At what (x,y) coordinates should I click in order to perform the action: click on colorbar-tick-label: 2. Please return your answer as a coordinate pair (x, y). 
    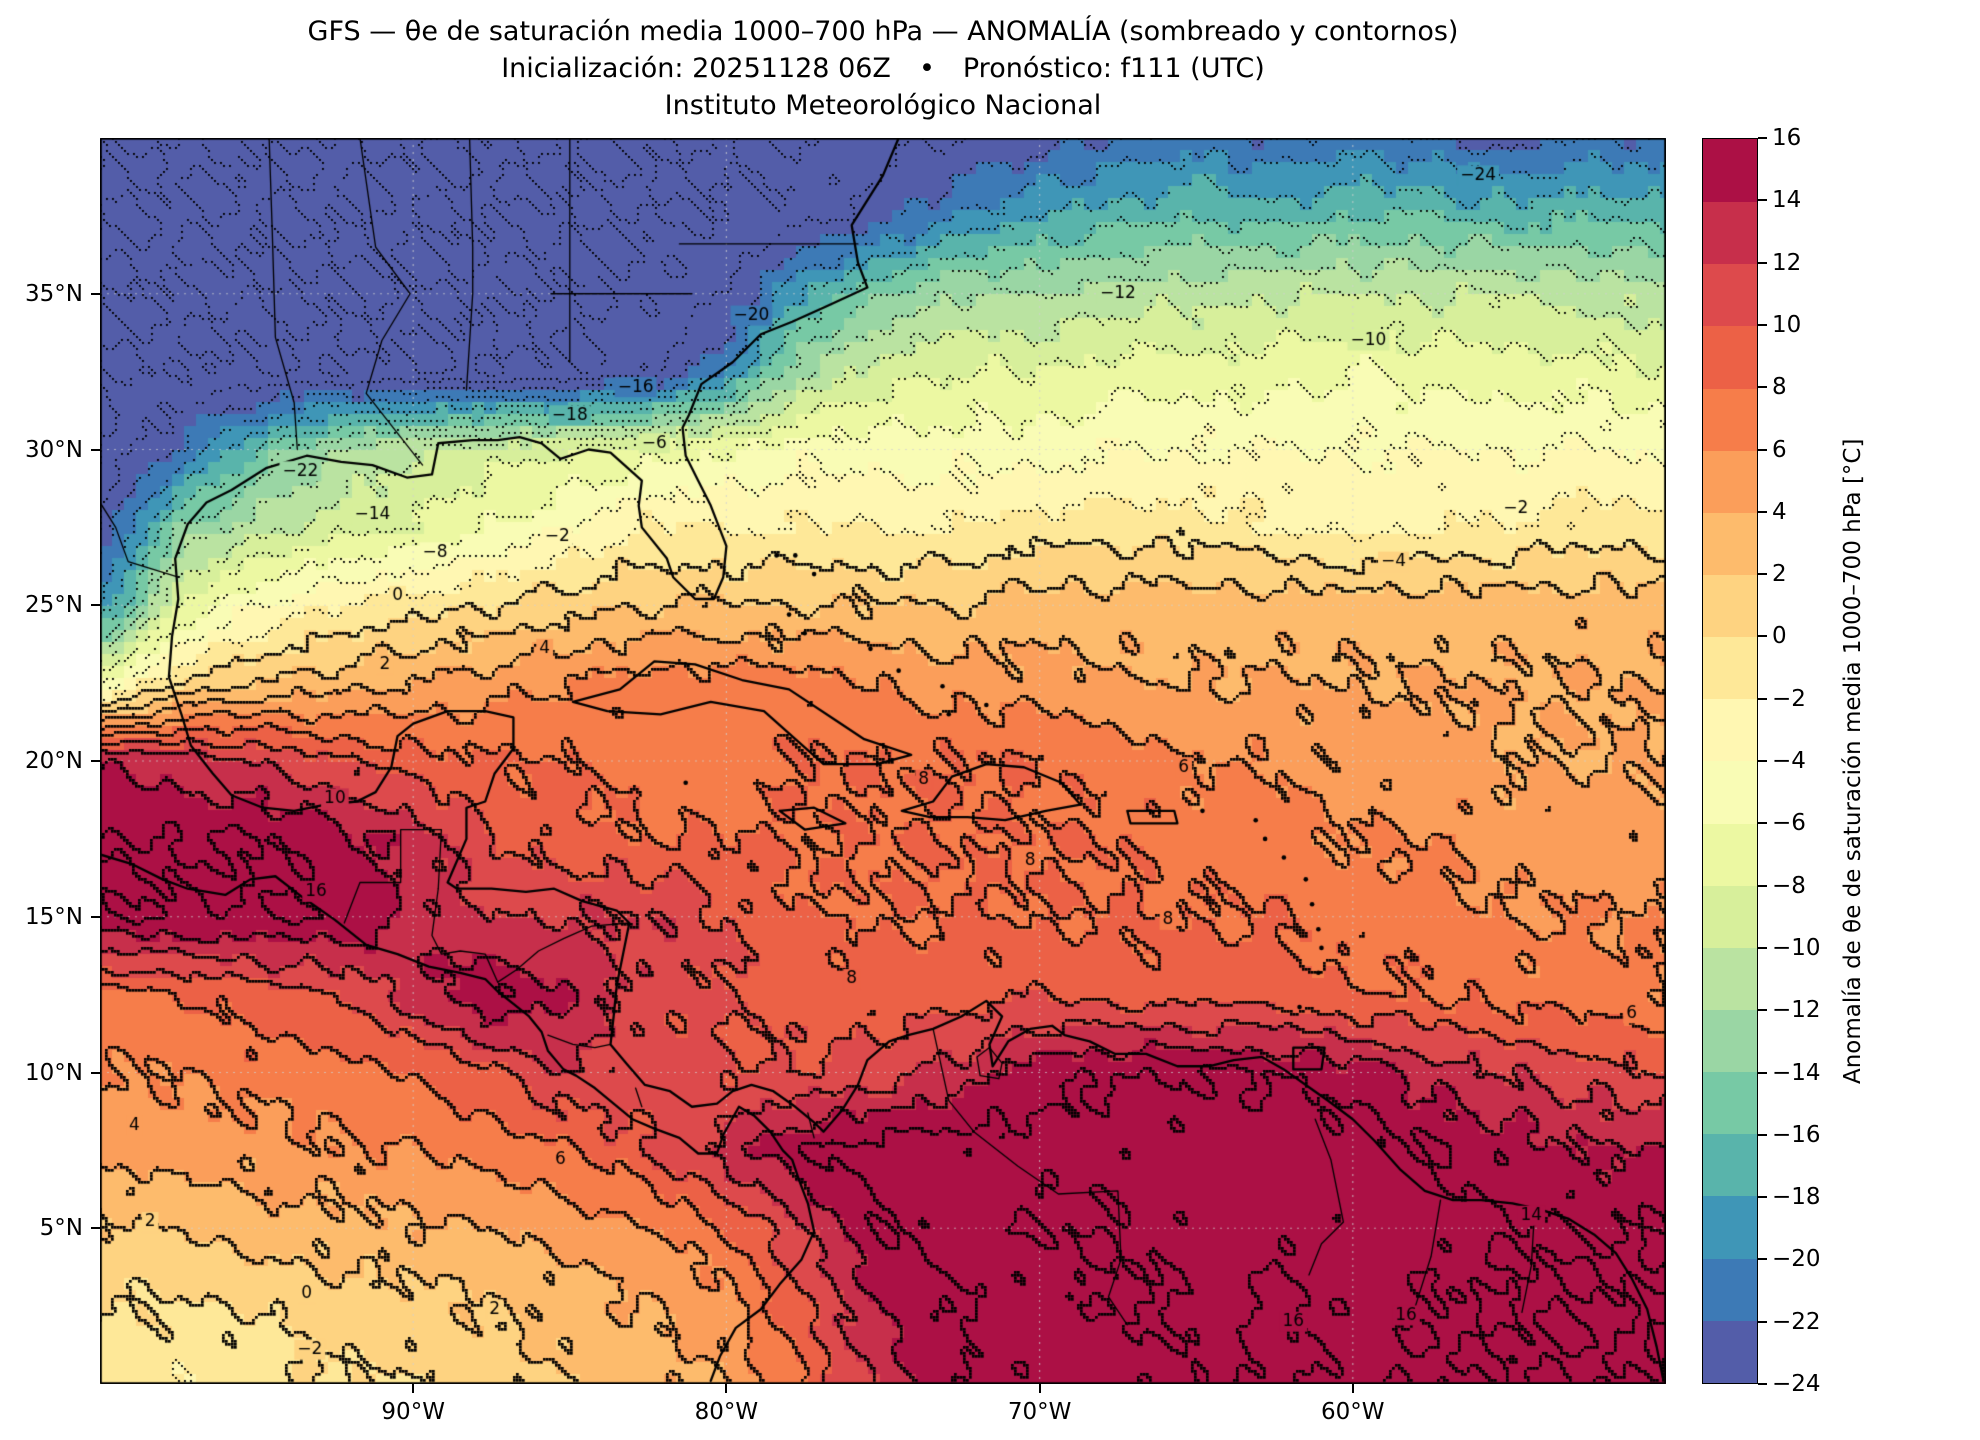
    Looking at the image, I should click on (1779, 574).